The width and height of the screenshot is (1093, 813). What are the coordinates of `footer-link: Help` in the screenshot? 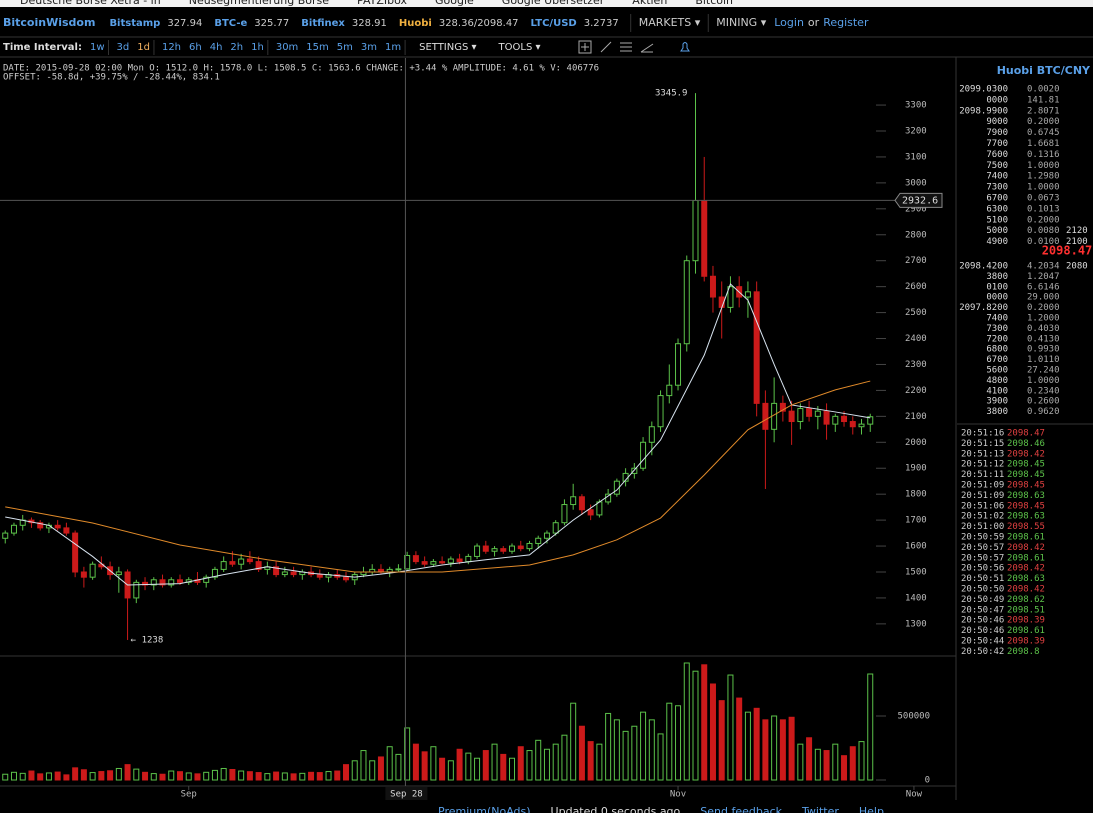 It's located at (871, 809).